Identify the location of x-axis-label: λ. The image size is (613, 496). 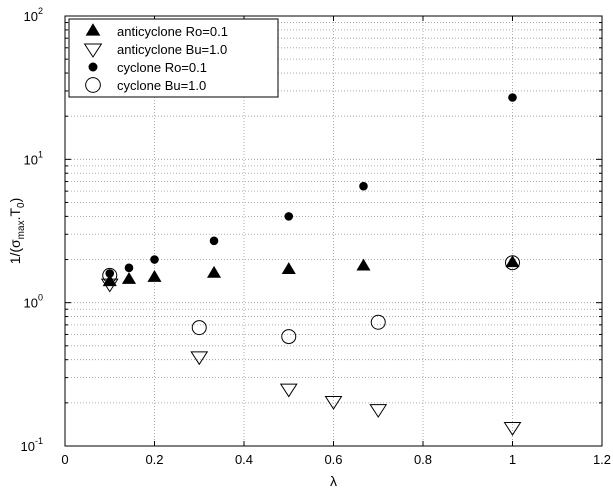
(333, 481).